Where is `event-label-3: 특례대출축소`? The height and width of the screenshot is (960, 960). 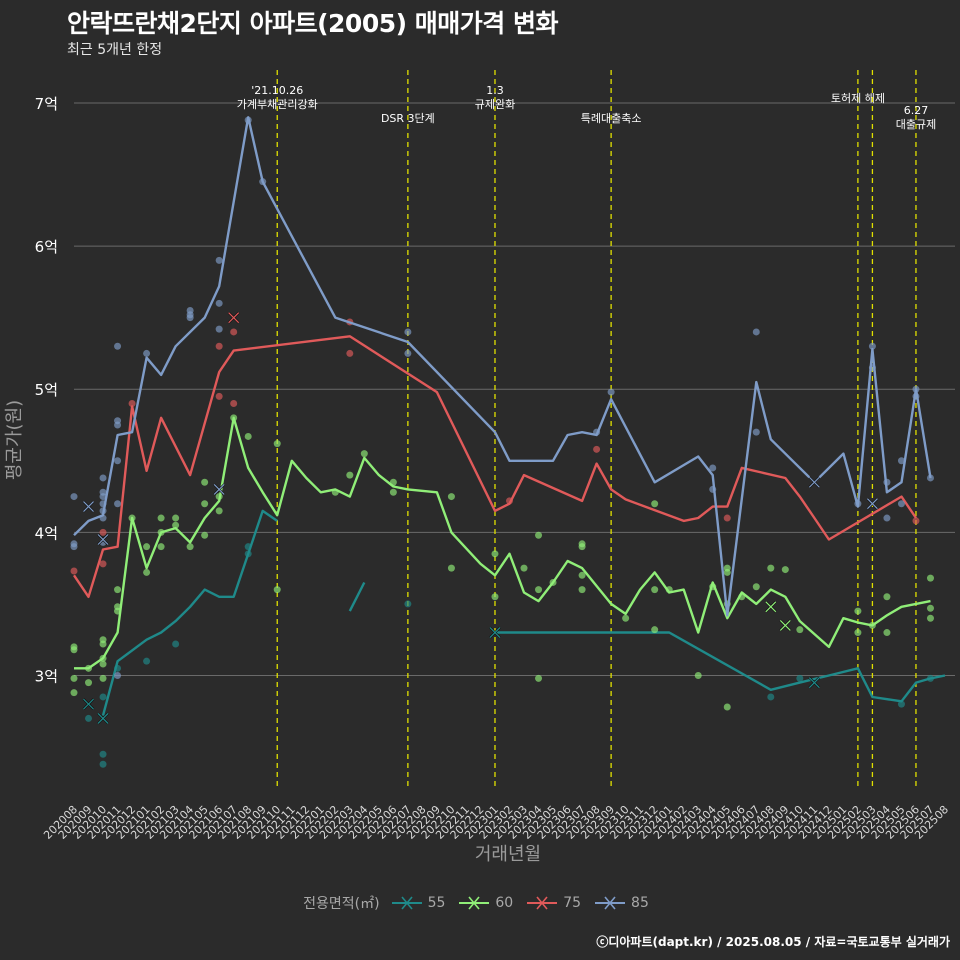
event-label-3: 특례대출축소 is located at coordinates (611, 118).